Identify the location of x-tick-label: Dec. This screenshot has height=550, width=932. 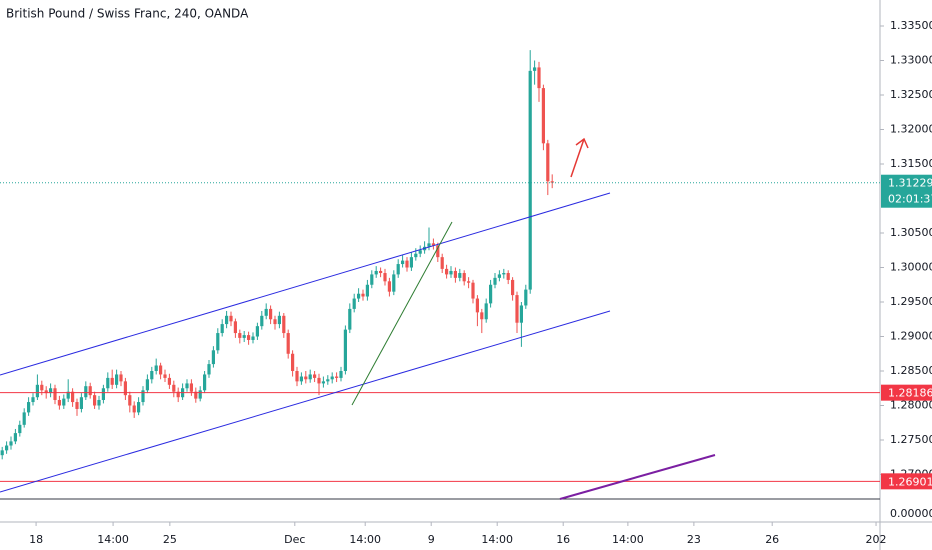
(294, 539).